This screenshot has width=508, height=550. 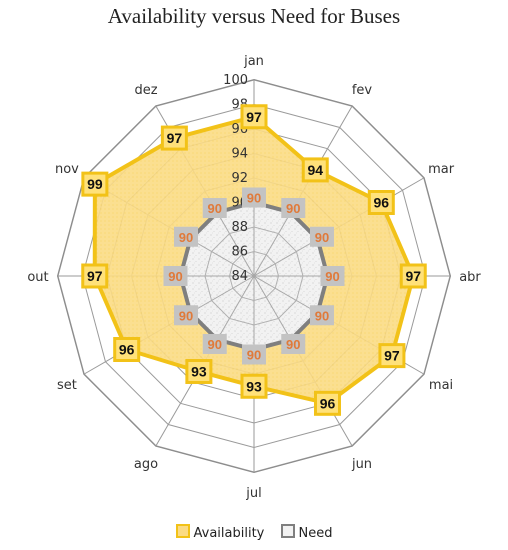 I want to click on availability-label-box-abr, so click(x=413, y=276).